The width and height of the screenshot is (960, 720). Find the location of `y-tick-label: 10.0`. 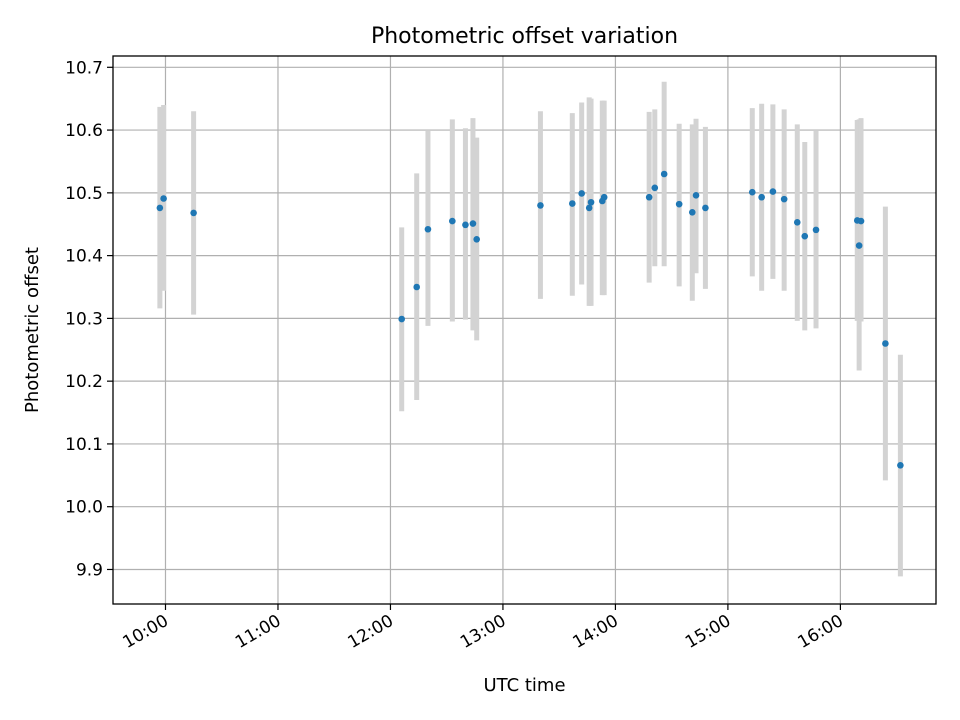

y-tick-label: 10.0 is located at coordinates (84, 508).